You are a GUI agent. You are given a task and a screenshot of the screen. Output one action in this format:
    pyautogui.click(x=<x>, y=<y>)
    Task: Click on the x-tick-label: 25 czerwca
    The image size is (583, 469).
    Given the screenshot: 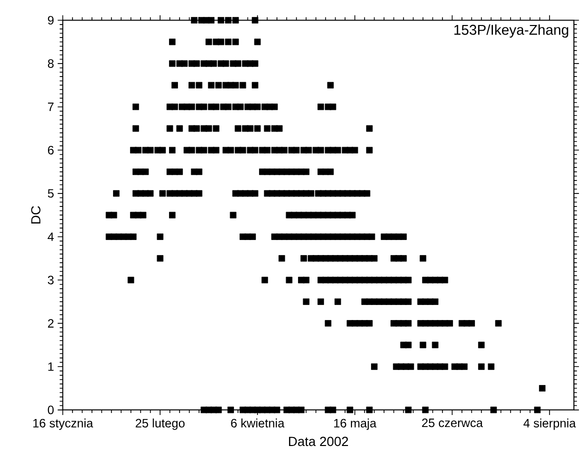 What is the action you would take?
    pyautogui.click(x=452, y=423)
    